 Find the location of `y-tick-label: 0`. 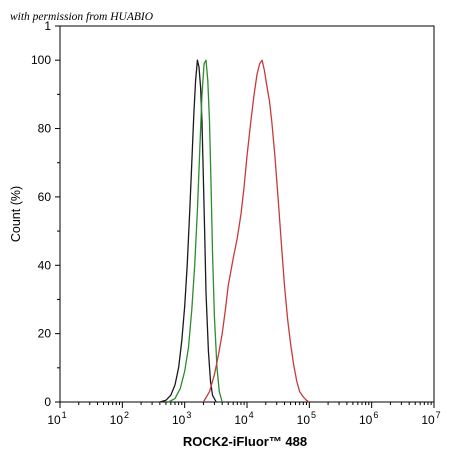

y-tick-label: 0 is located at coordinates (47, 402).